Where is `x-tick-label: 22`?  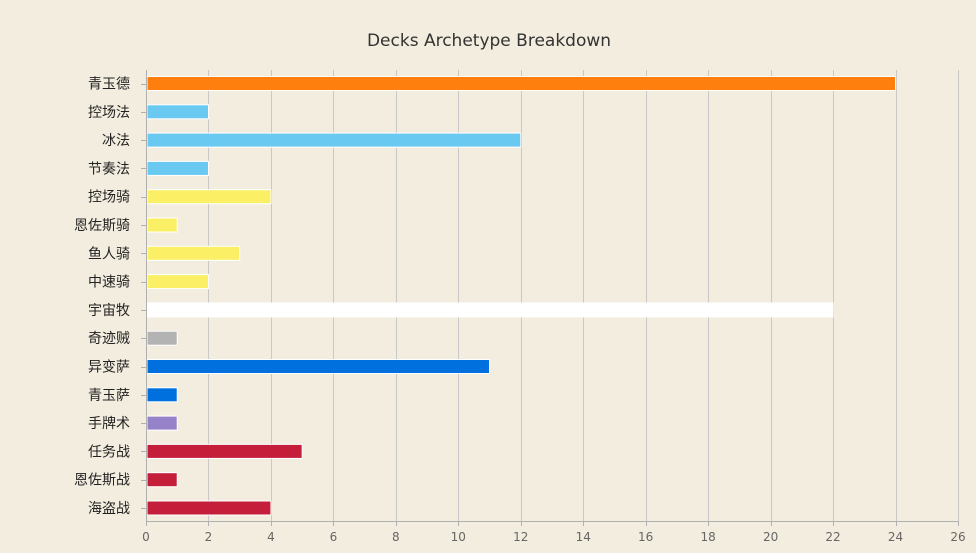
x-tick-label: 22 is located at coordinates (832, 537).